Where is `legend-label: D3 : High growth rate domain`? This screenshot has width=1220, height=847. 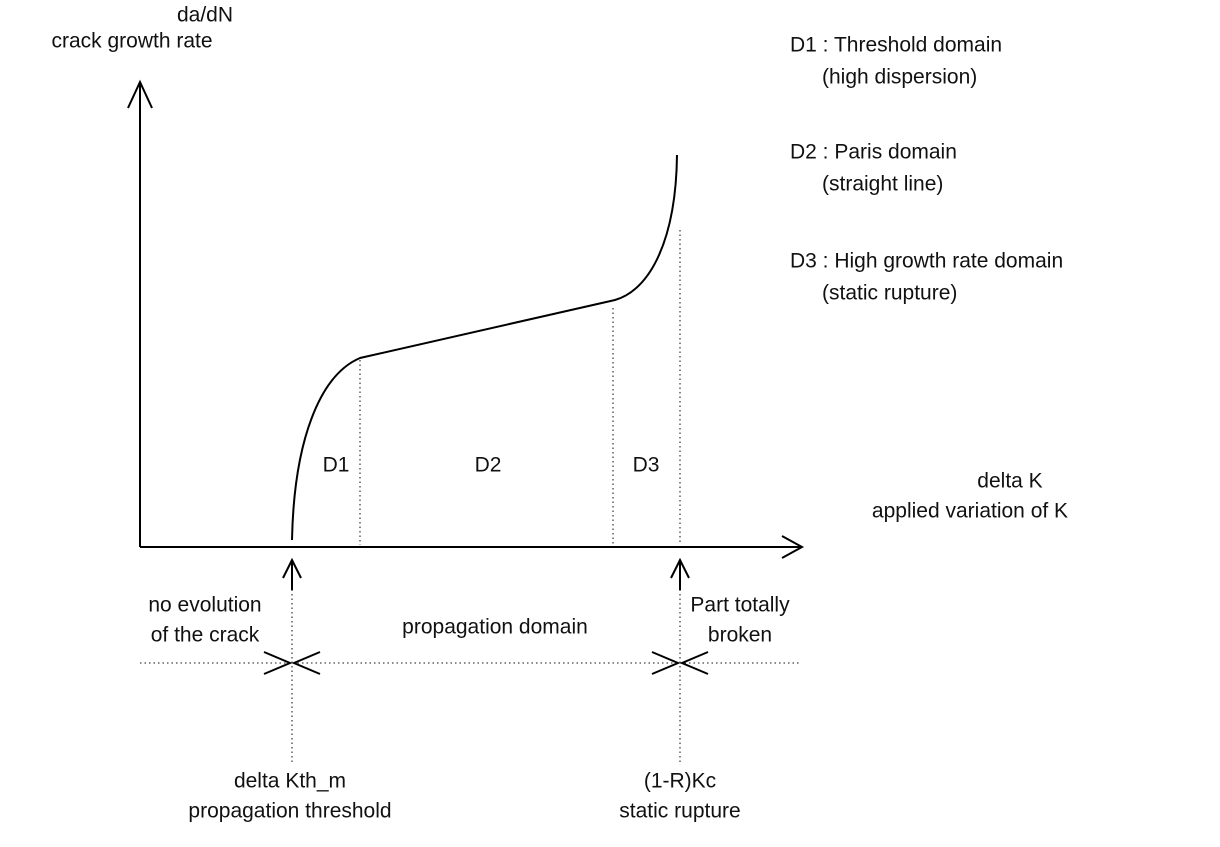 legend-label: D3 : High growth rate domain is located at coordinates (926, 261).